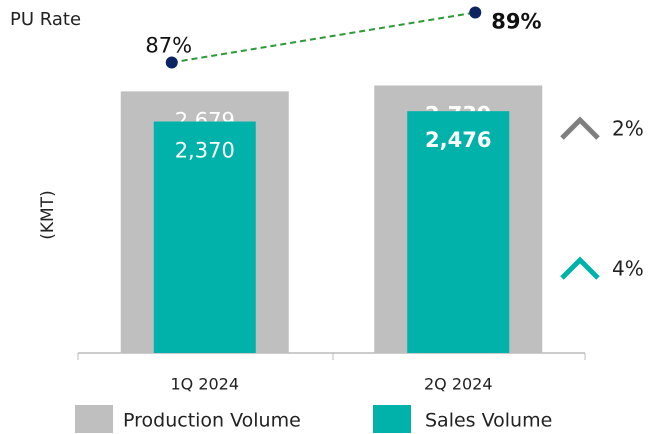 The height and width of the screenshot is (434, 652). I want to click on line-series-name: PU Rate, so click(45, 19).